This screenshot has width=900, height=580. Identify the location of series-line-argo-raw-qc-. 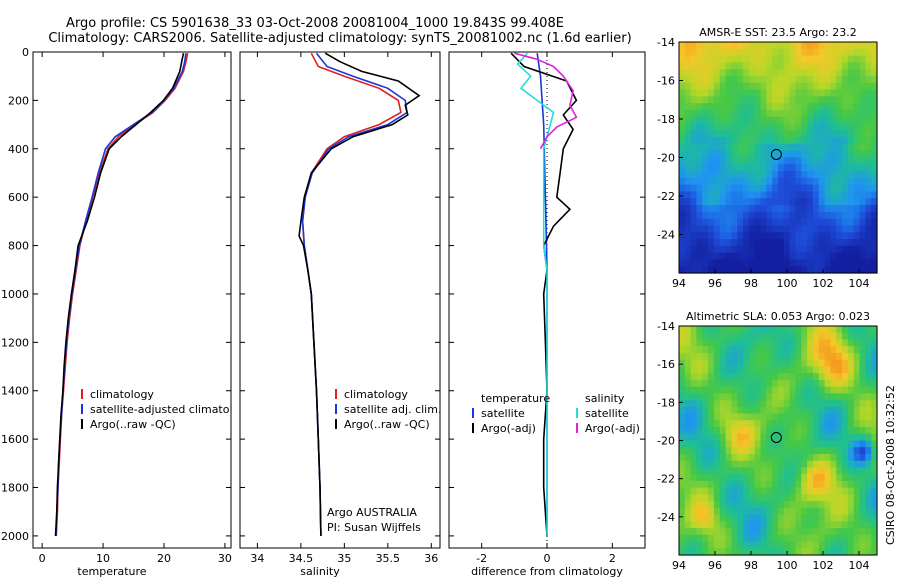
(119, 294).